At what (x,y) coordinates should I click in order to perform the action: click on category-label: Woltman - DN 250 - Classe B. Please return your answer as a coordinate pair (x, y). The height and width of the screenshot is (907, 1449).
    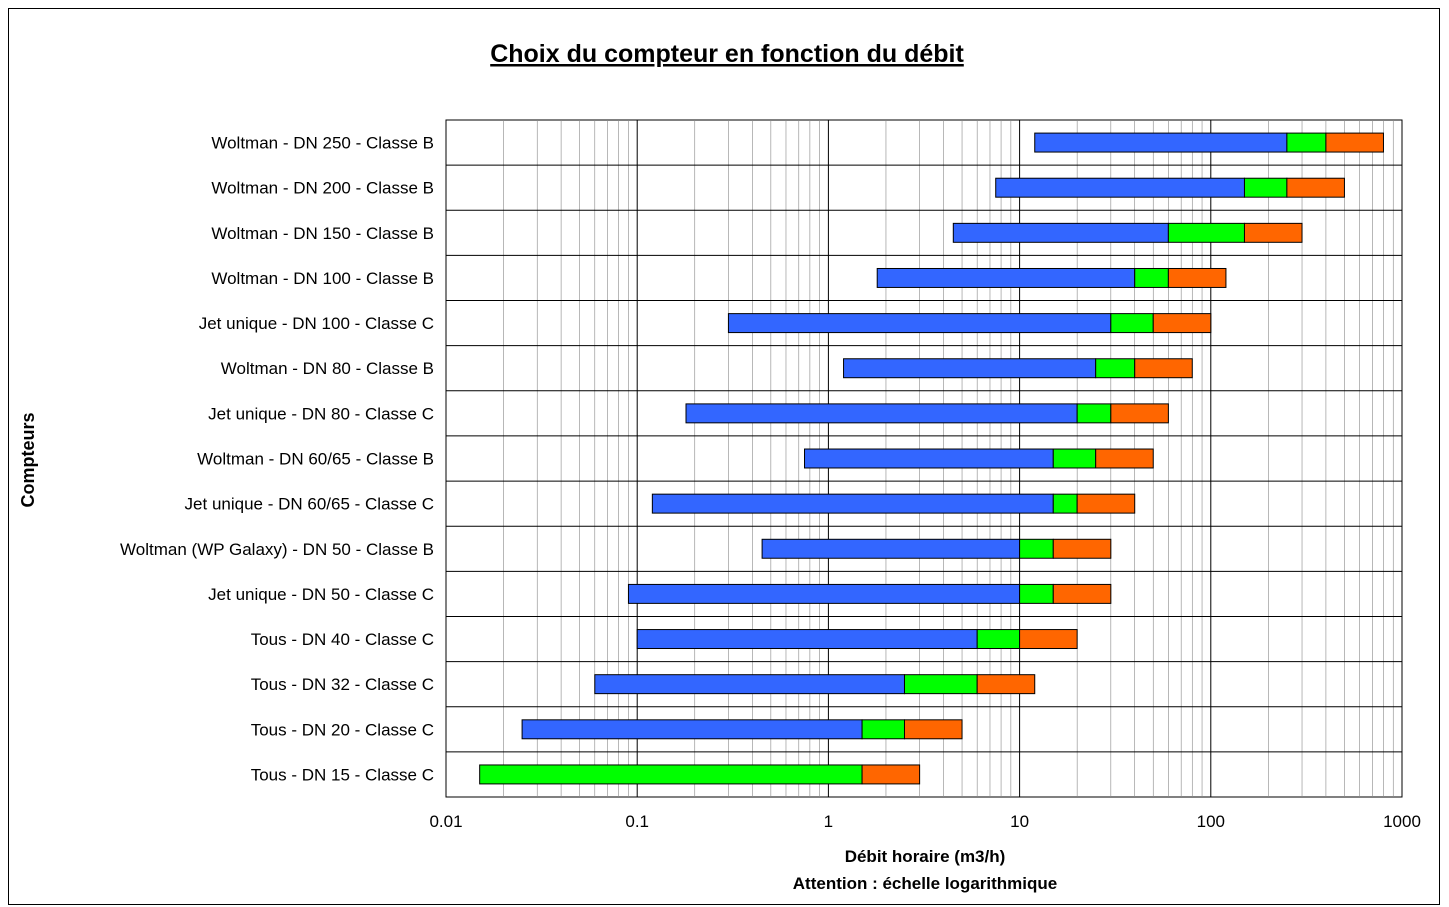
    Looking at the image, I should click on (322, 143).